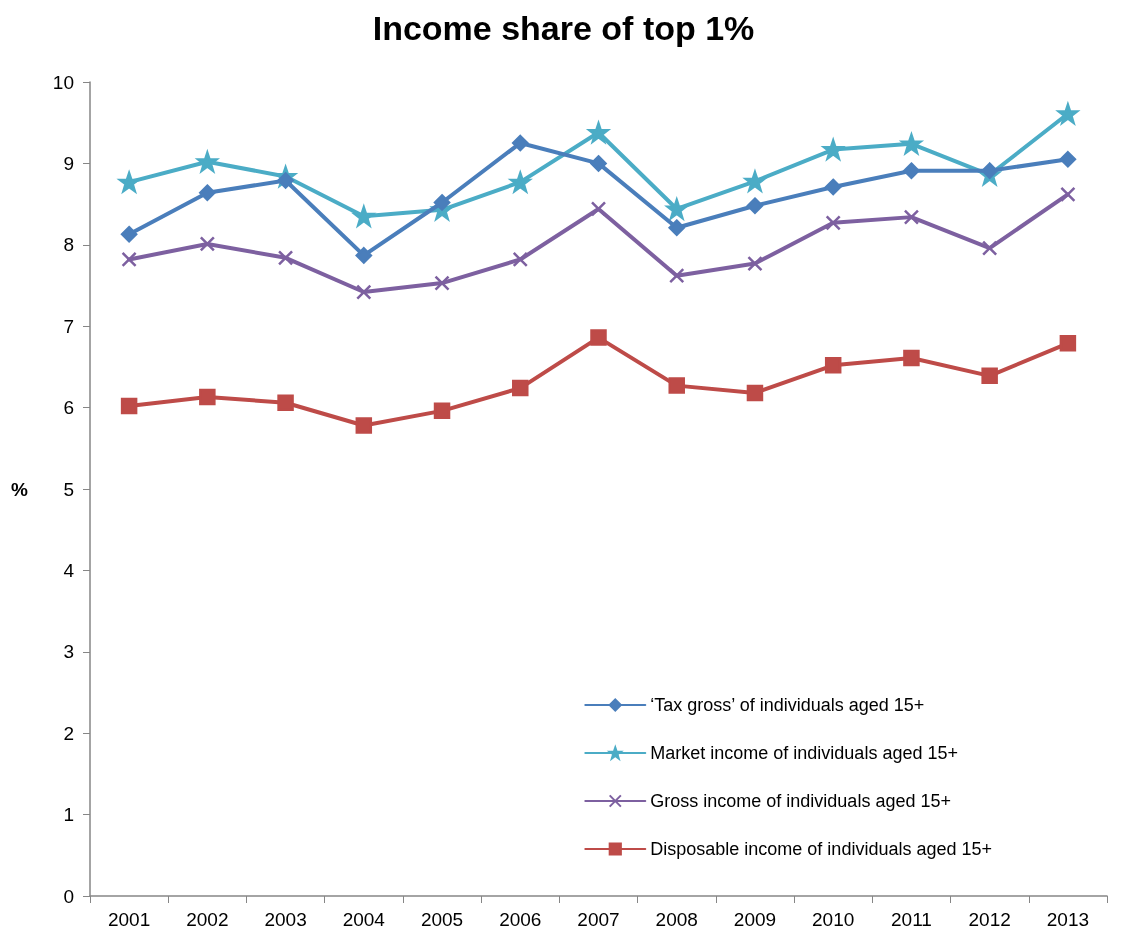 The image size is (1127, 943). What do you see at coordinates (804, 753) in the screenshot?
I see `legend-label: Market income of individuals aged 15+` at bounding box center [804, 753].